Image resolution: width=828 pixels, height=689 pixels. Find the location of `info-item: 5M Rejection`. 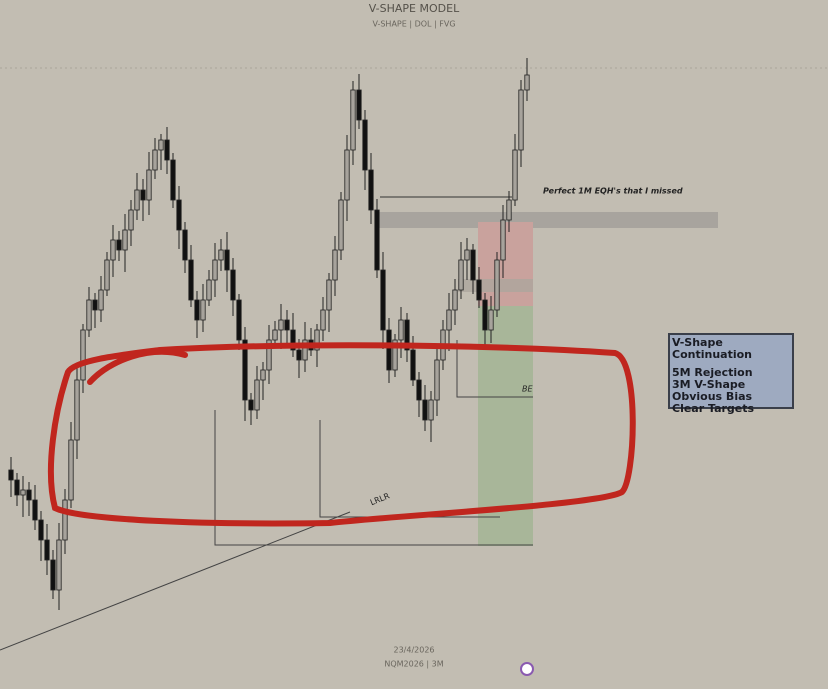

info-item: 5M Rejection is located at coordinates (712, 372).